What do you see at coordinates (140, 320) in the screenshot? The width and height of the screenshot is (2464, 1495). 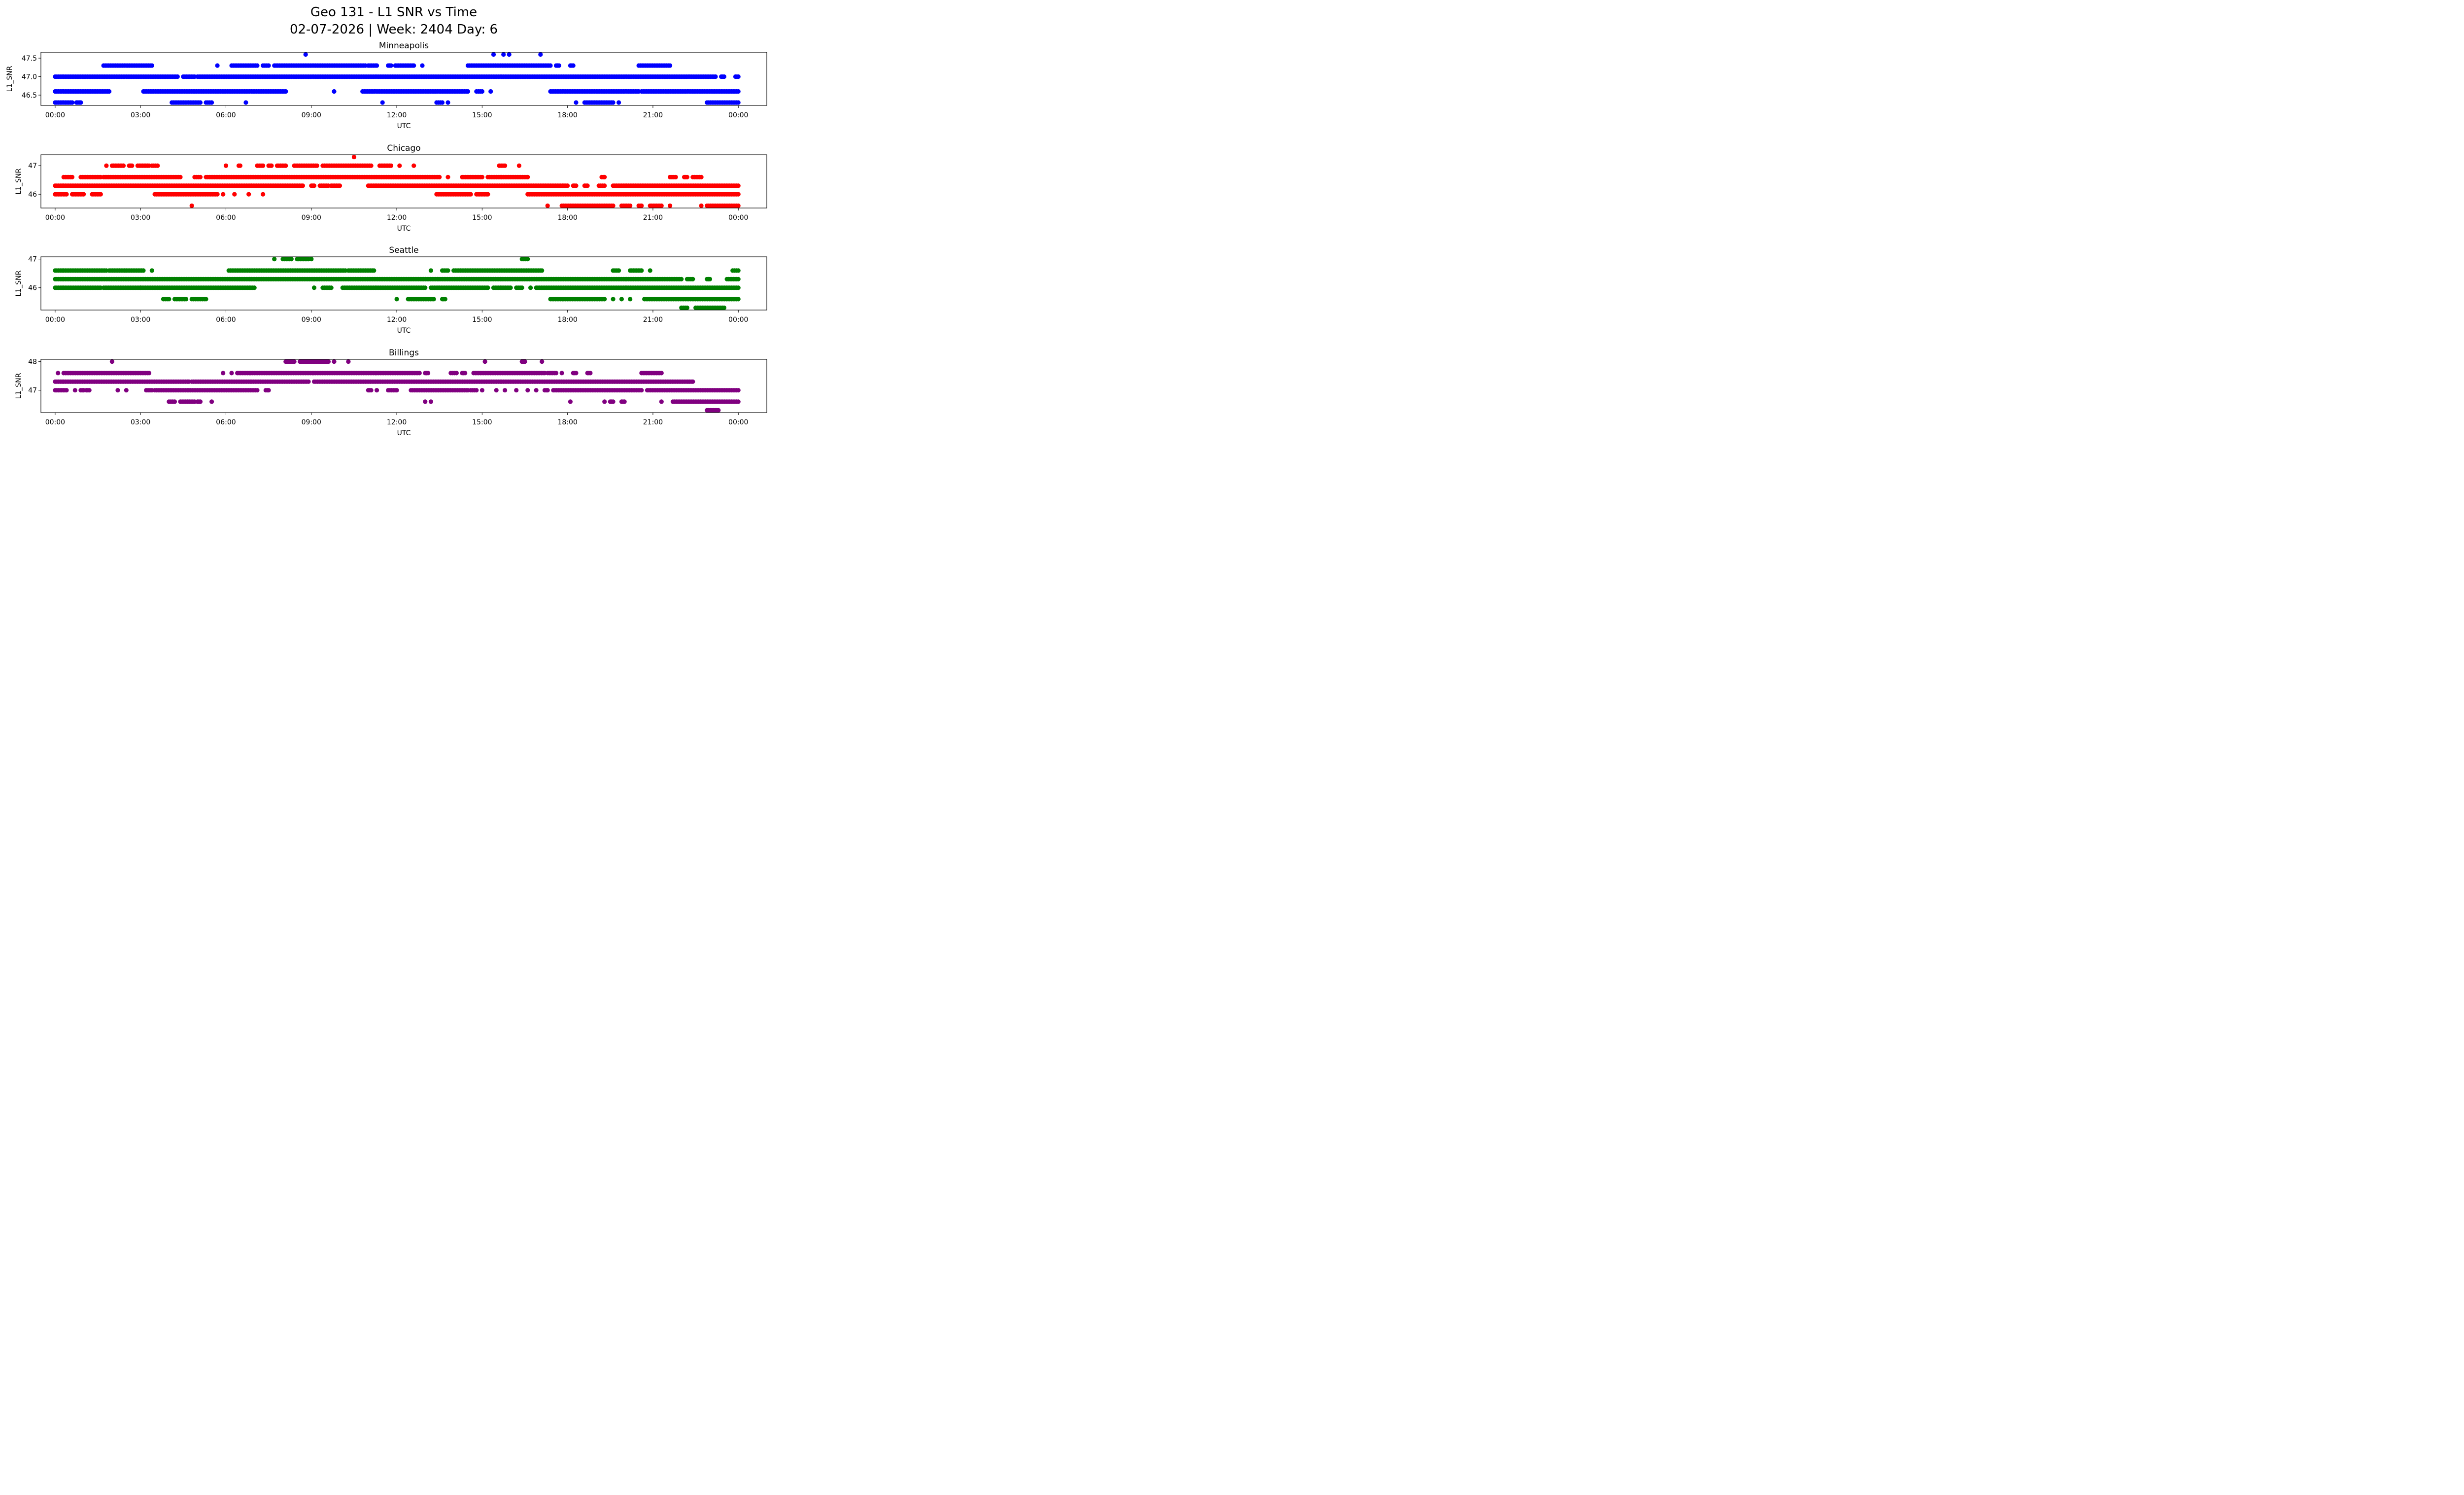 I see `x-tick-label: 03:00` at bounding box center [140, 320].